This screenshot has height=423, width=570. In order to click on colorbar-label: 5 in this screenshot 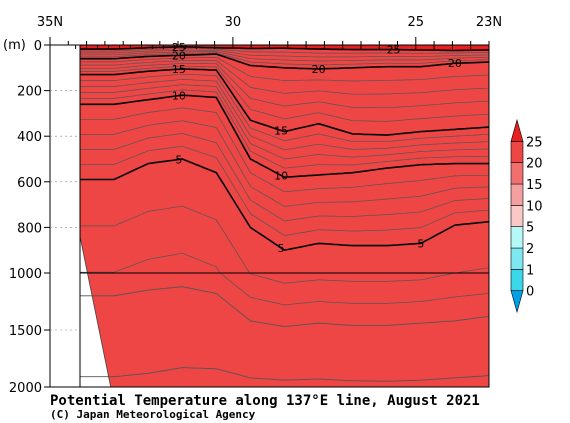, I will do `click(530, 228)`.